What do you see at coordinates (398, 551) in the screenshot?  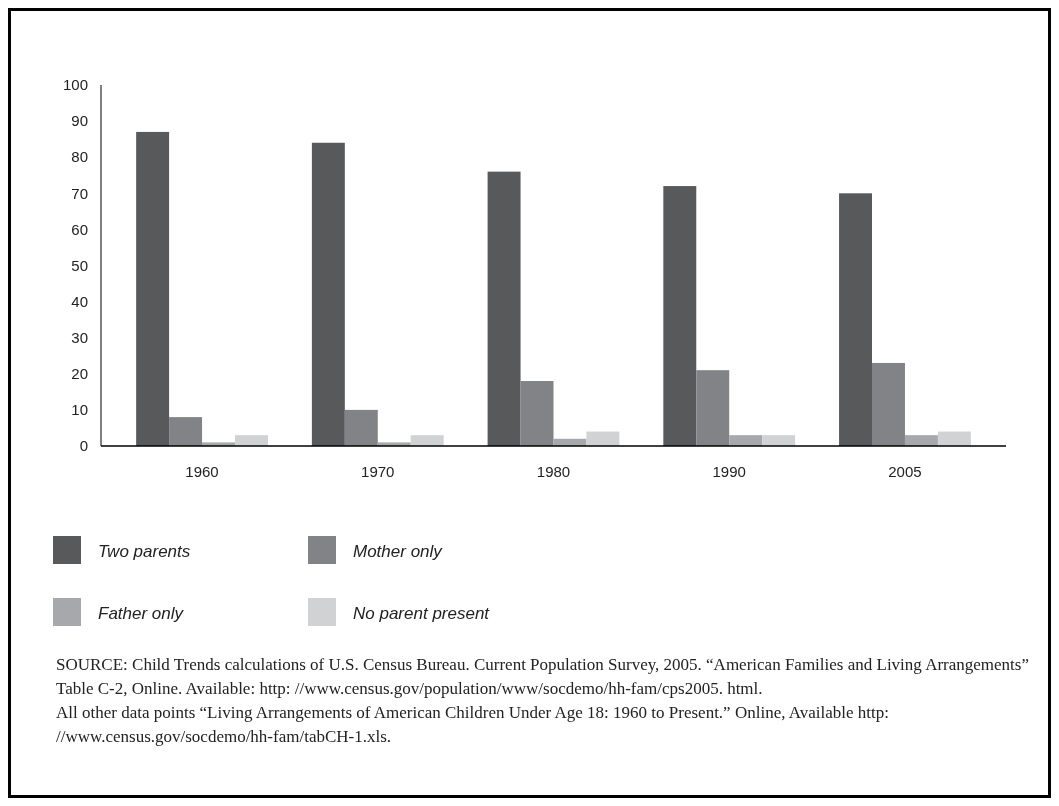 I see `legend-label: Mother only` at bounding box center [398, 551].